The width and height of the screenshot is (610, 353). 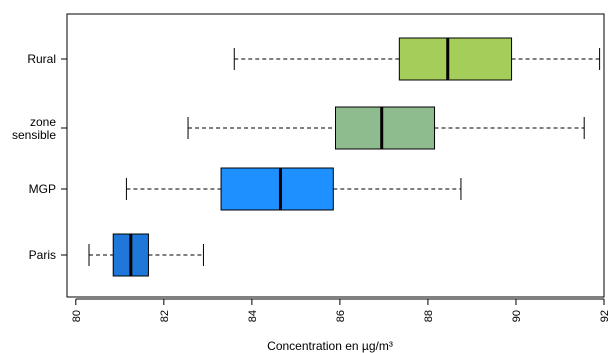 What do you see at coordinates (42, 255) in the screenshot?
I see `y-tick-label-0: Paris` at bounding box center [42, 255].